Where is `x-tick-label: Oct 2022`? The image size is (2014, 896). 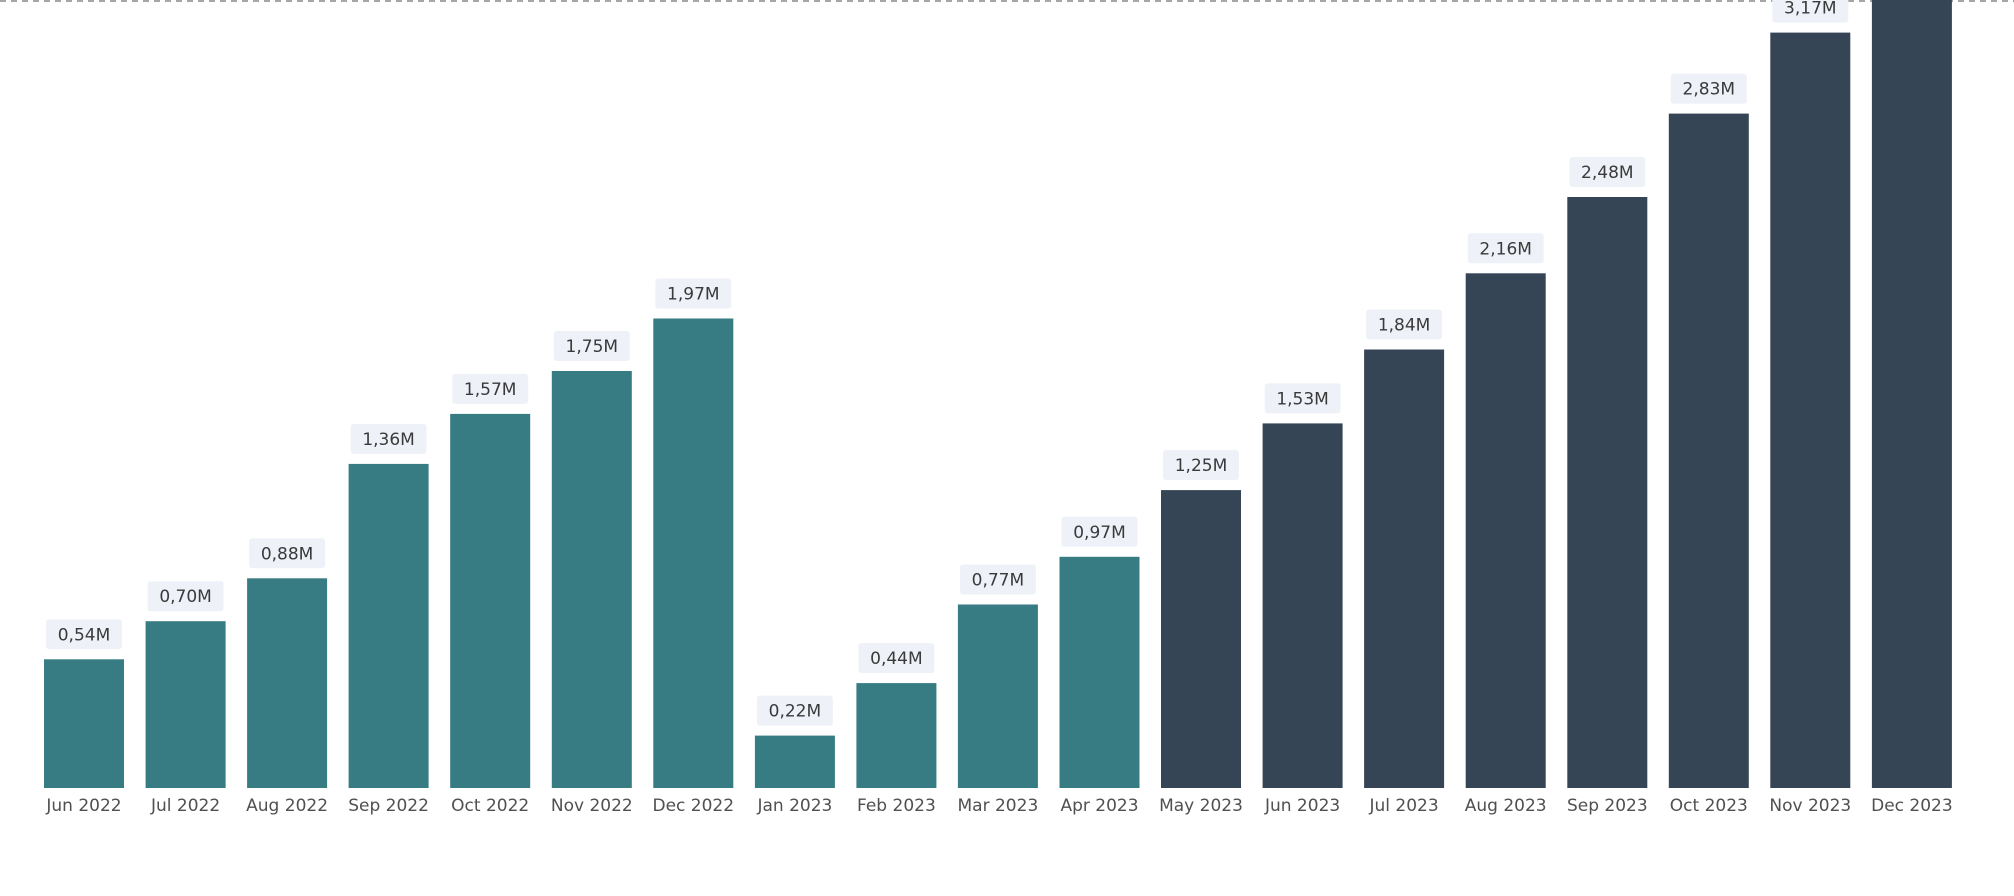
x-tick-label: Oct 2022 is located at coordinates (490, 806).